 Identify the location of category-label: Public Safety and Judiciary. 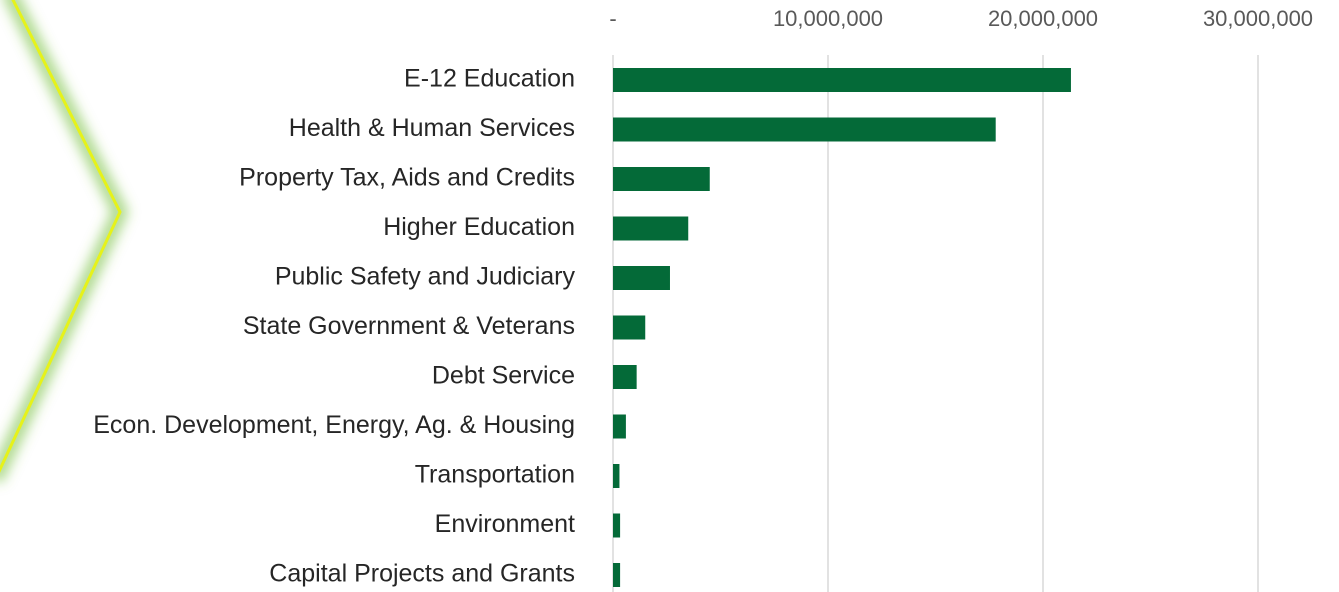
(425, 277).